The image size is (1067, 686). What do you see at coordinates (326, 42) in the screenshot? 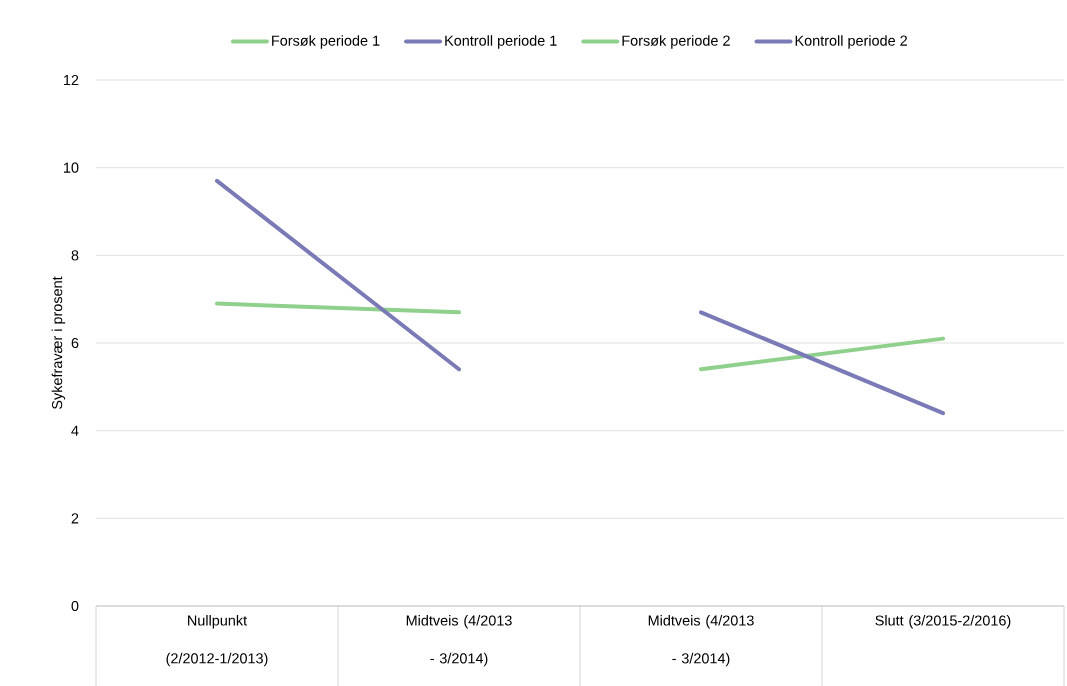
I see `legend-label: Forsøk periode 1` at bounding box center [326, 42].